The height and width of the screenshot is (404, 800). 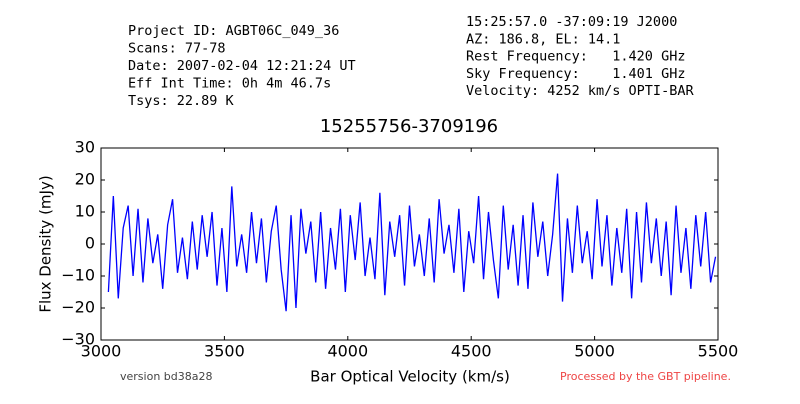 I want to click on header-line: 15:25:57.0 -37:09:19 J2000, so click(x=571, y=22).